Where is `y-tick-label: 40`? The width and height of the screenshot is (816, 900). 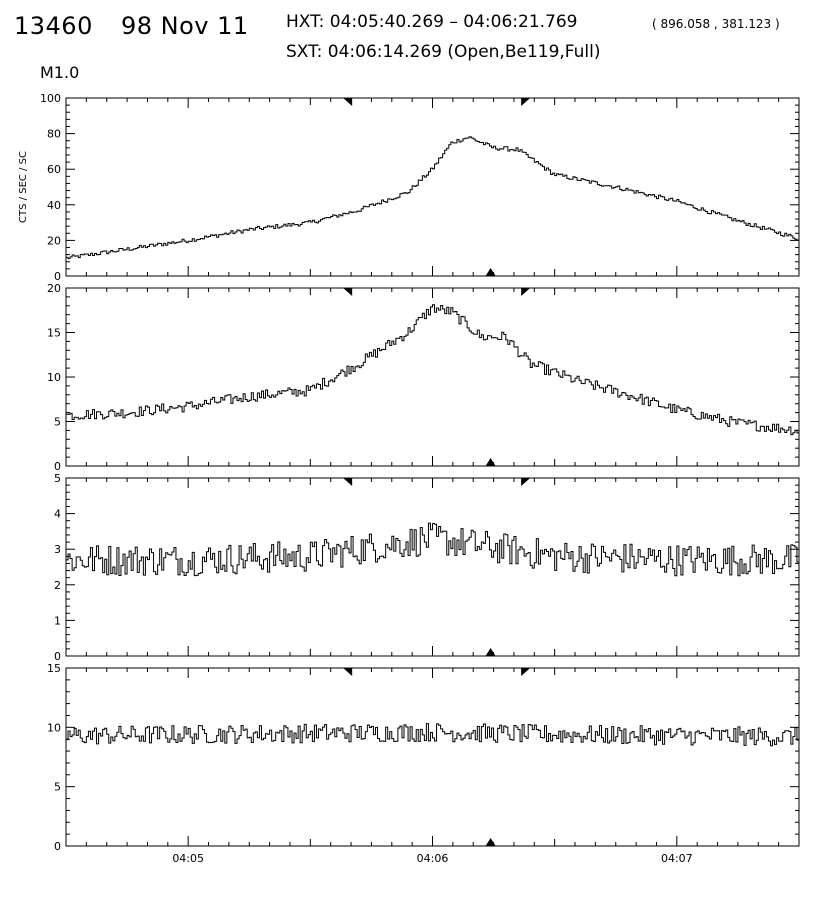
y-tick-label: 40 is located at coordinates (54, 205).